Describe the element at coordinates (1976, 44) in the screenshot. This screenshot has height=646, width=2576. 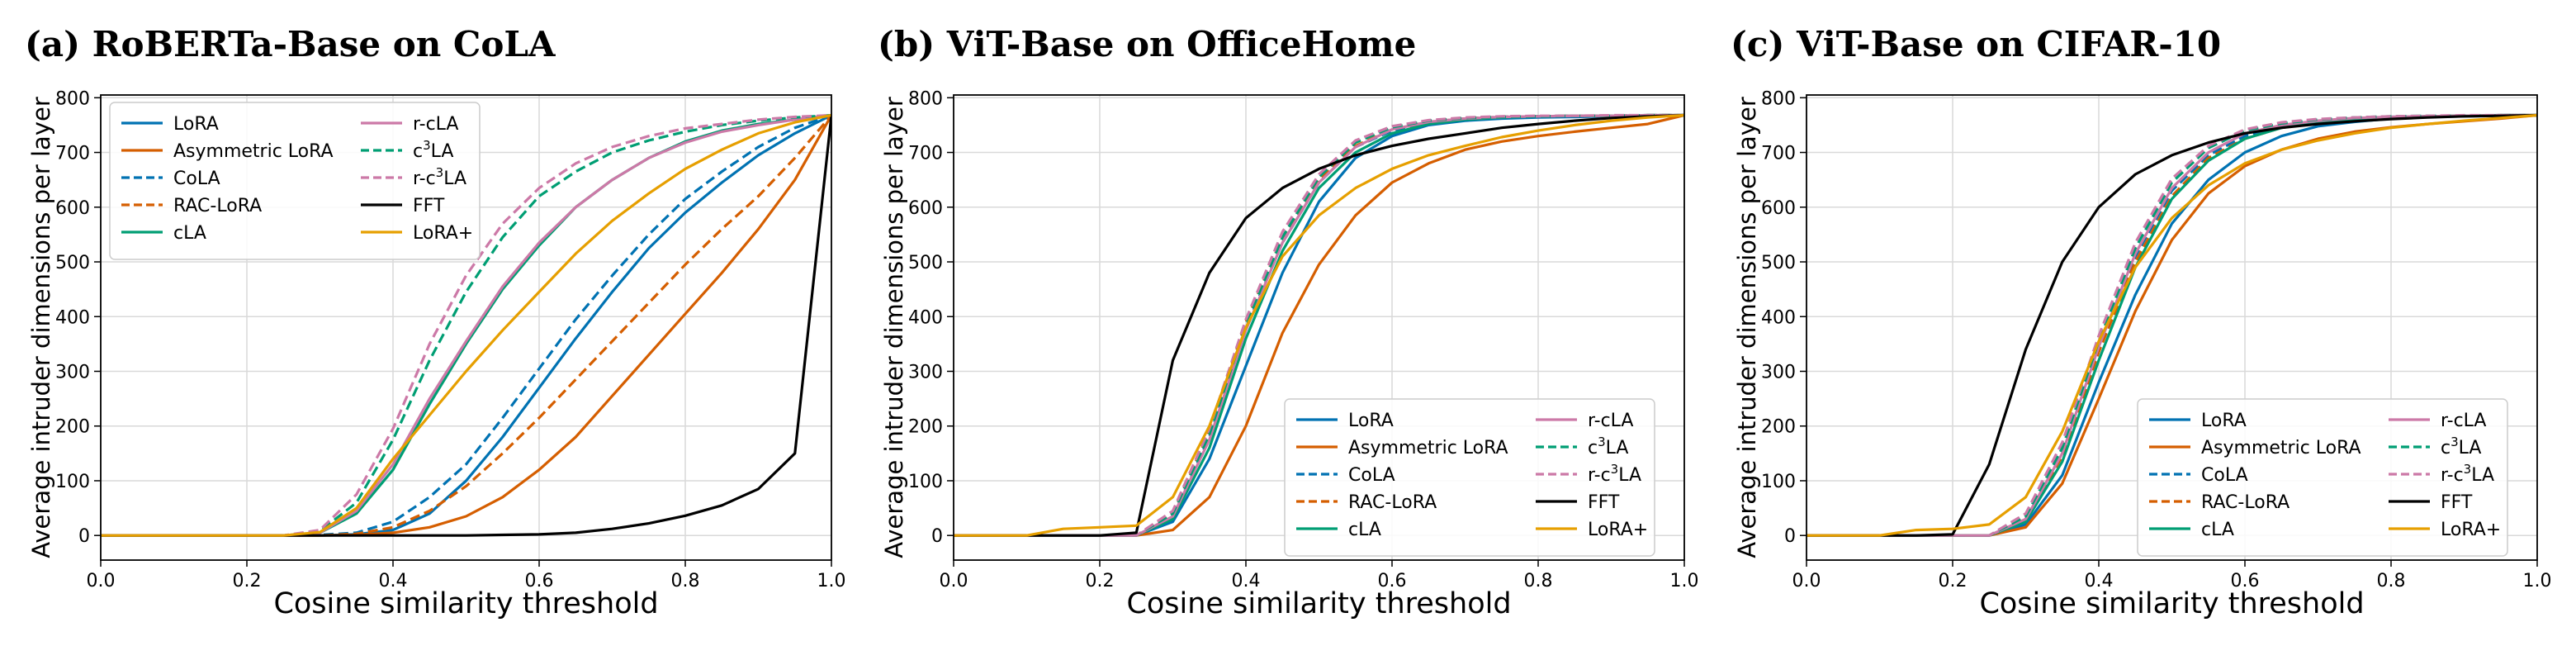
I see `chart-title: (c) ViT-Base on CIFAR-10` at that location.